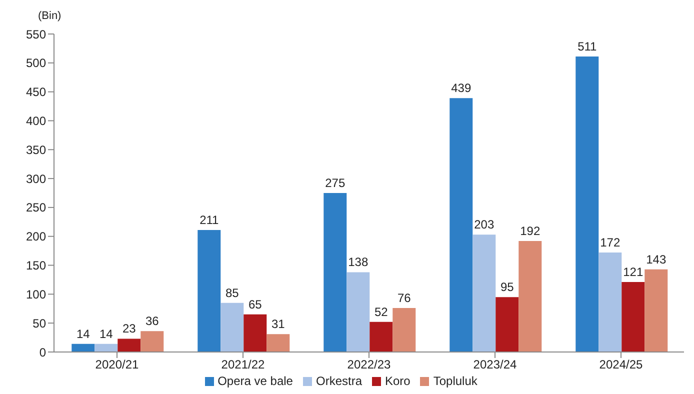 The image size is (694, 394). I want to click on x-tick-label: 2024/25, so click(621, 365).